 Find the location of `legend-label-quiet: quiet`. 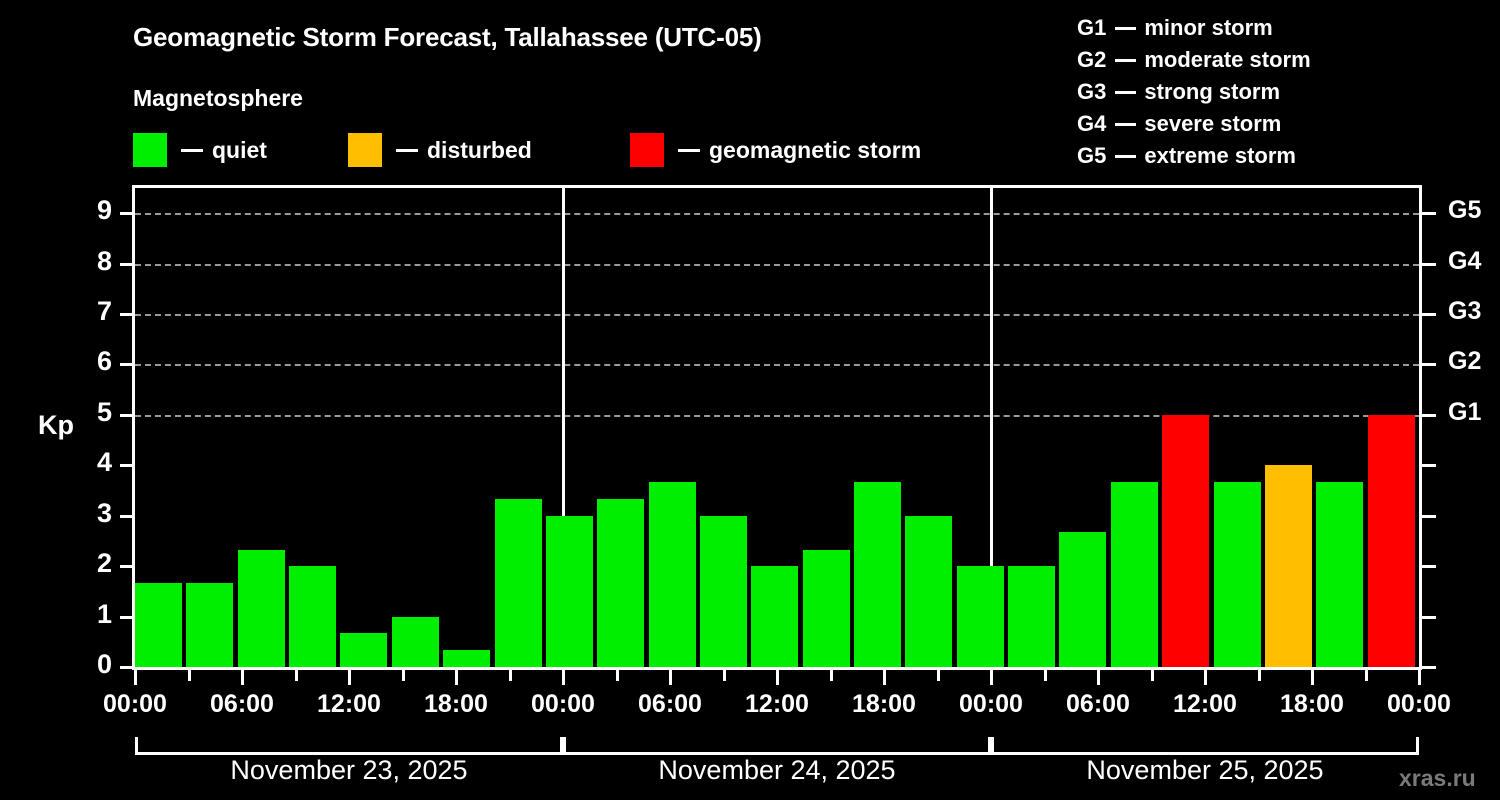

legend-label-quiet: quiet is located at coordinates (239, 149).